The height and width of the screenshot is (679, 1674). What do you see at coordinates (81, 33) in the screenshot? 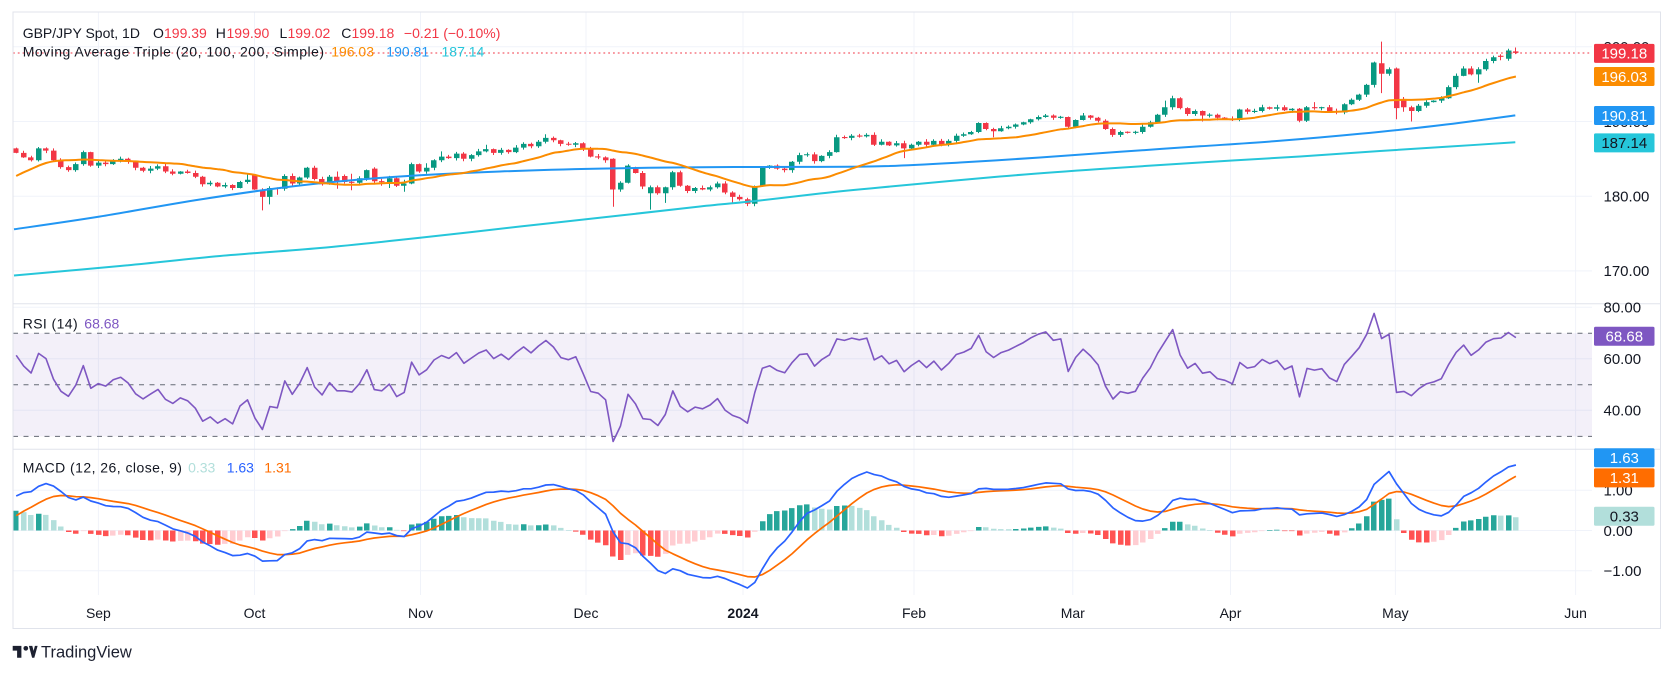
I see `svg-text: GBP/JPY Spot, 1D` at bounding box center [81, 33].